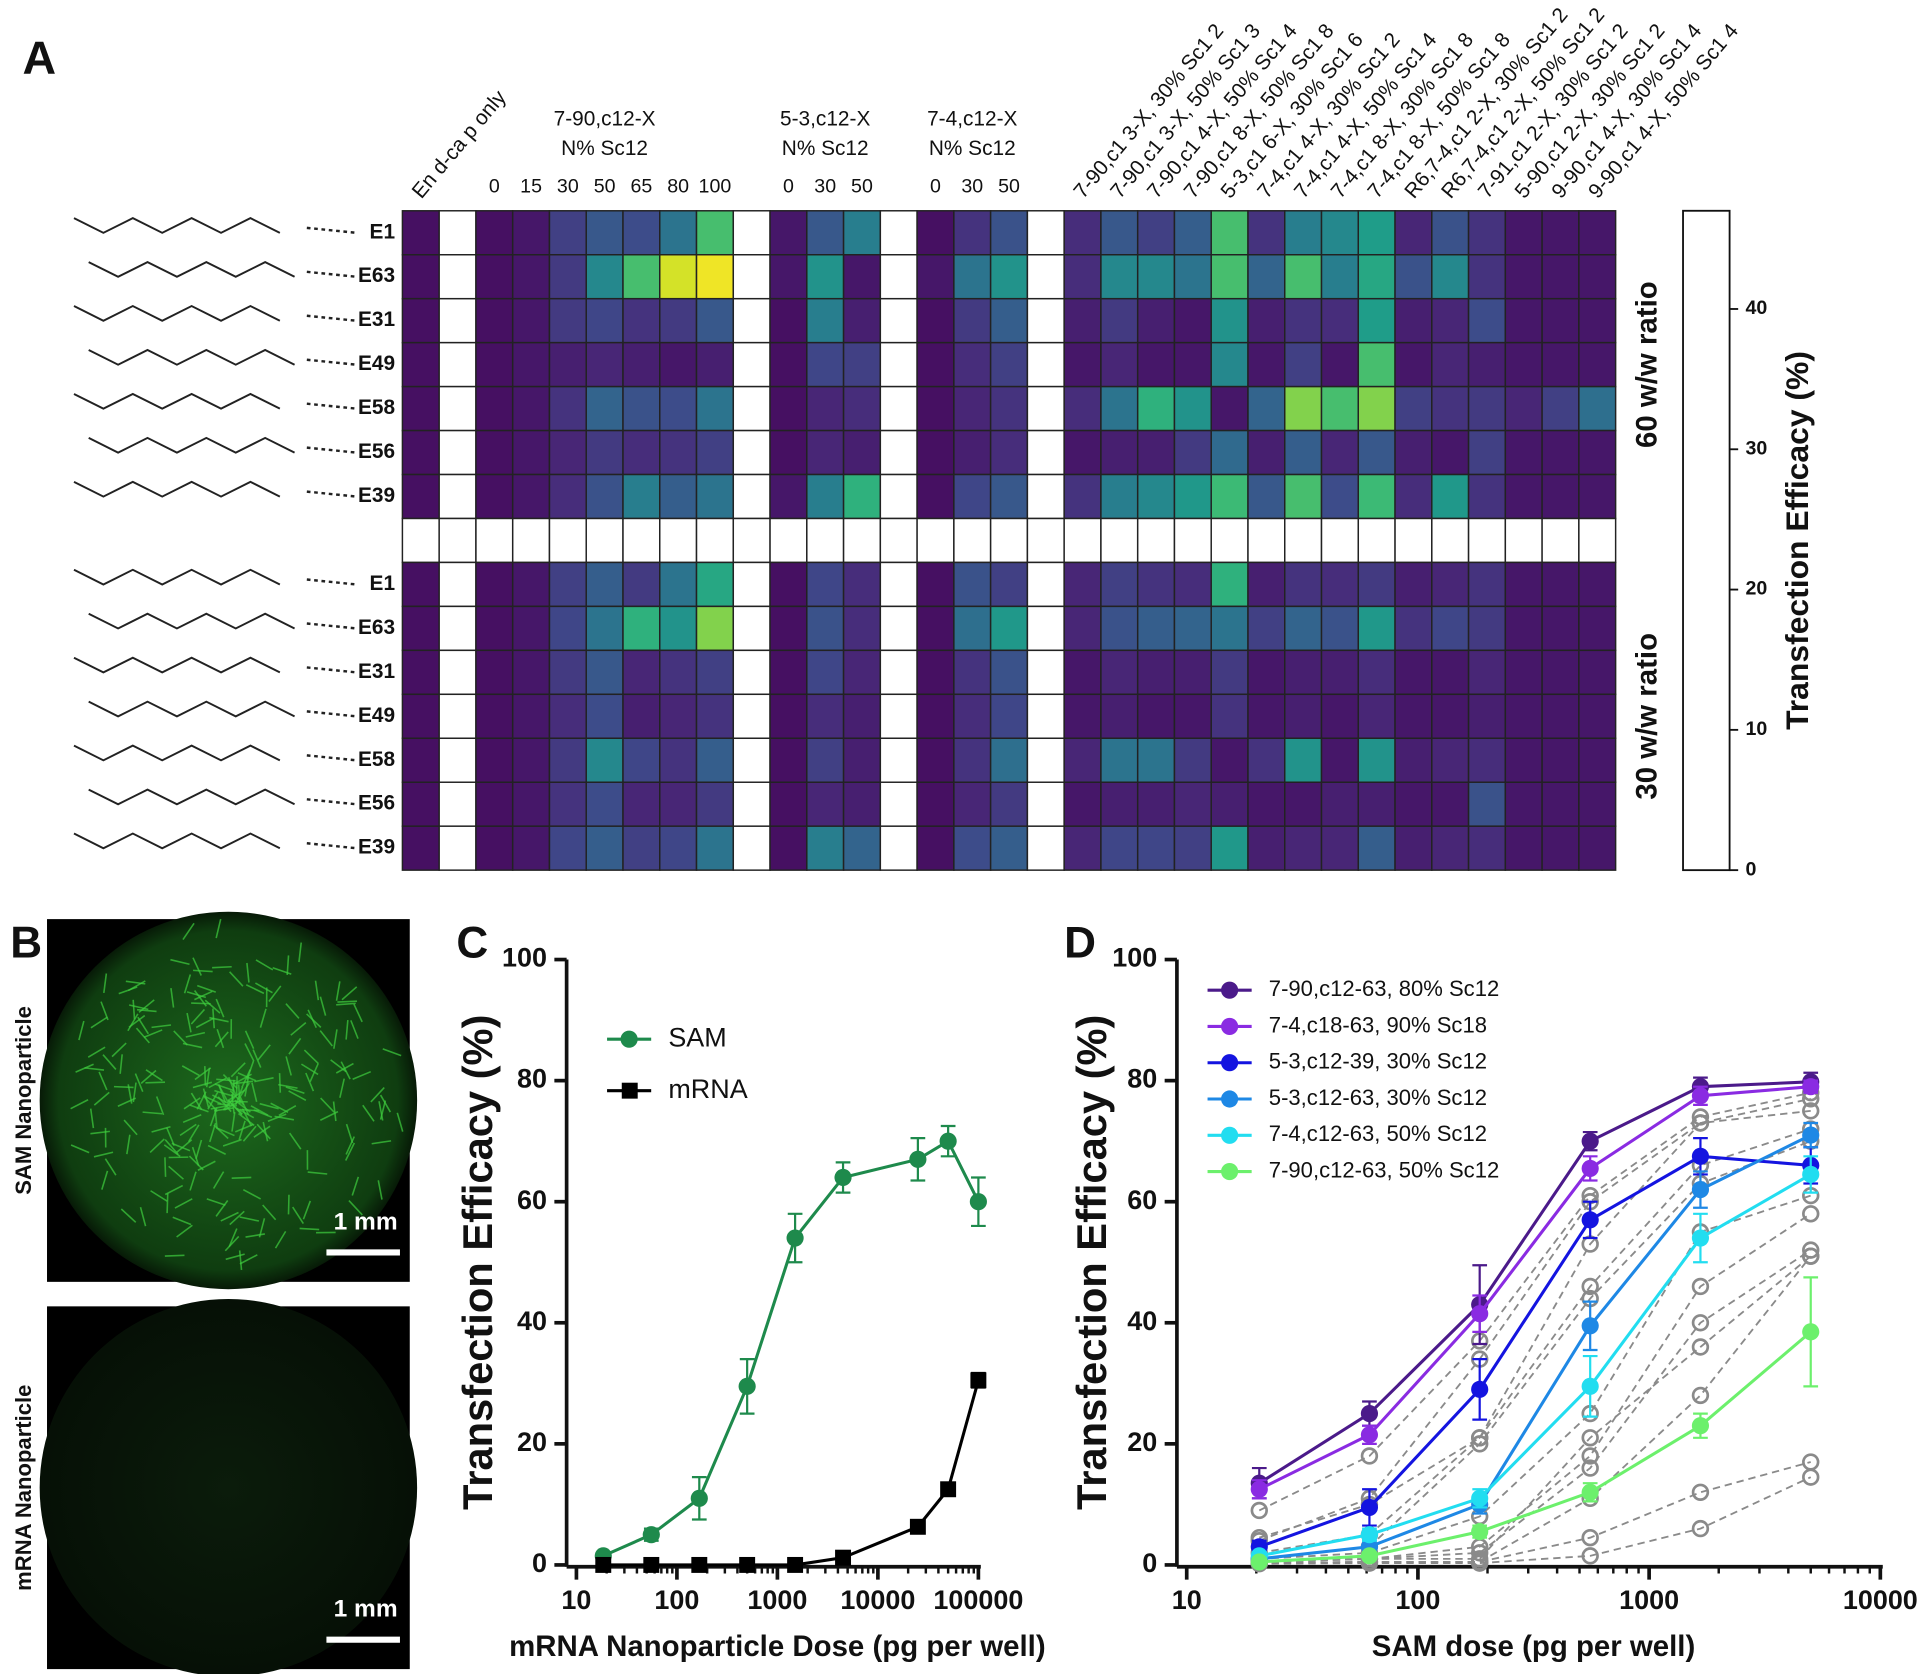 Image resolution: width=1920 pixels, height=1674 pixels. I want to click on colorbar-tick-label: 10, so click(1757, 729).